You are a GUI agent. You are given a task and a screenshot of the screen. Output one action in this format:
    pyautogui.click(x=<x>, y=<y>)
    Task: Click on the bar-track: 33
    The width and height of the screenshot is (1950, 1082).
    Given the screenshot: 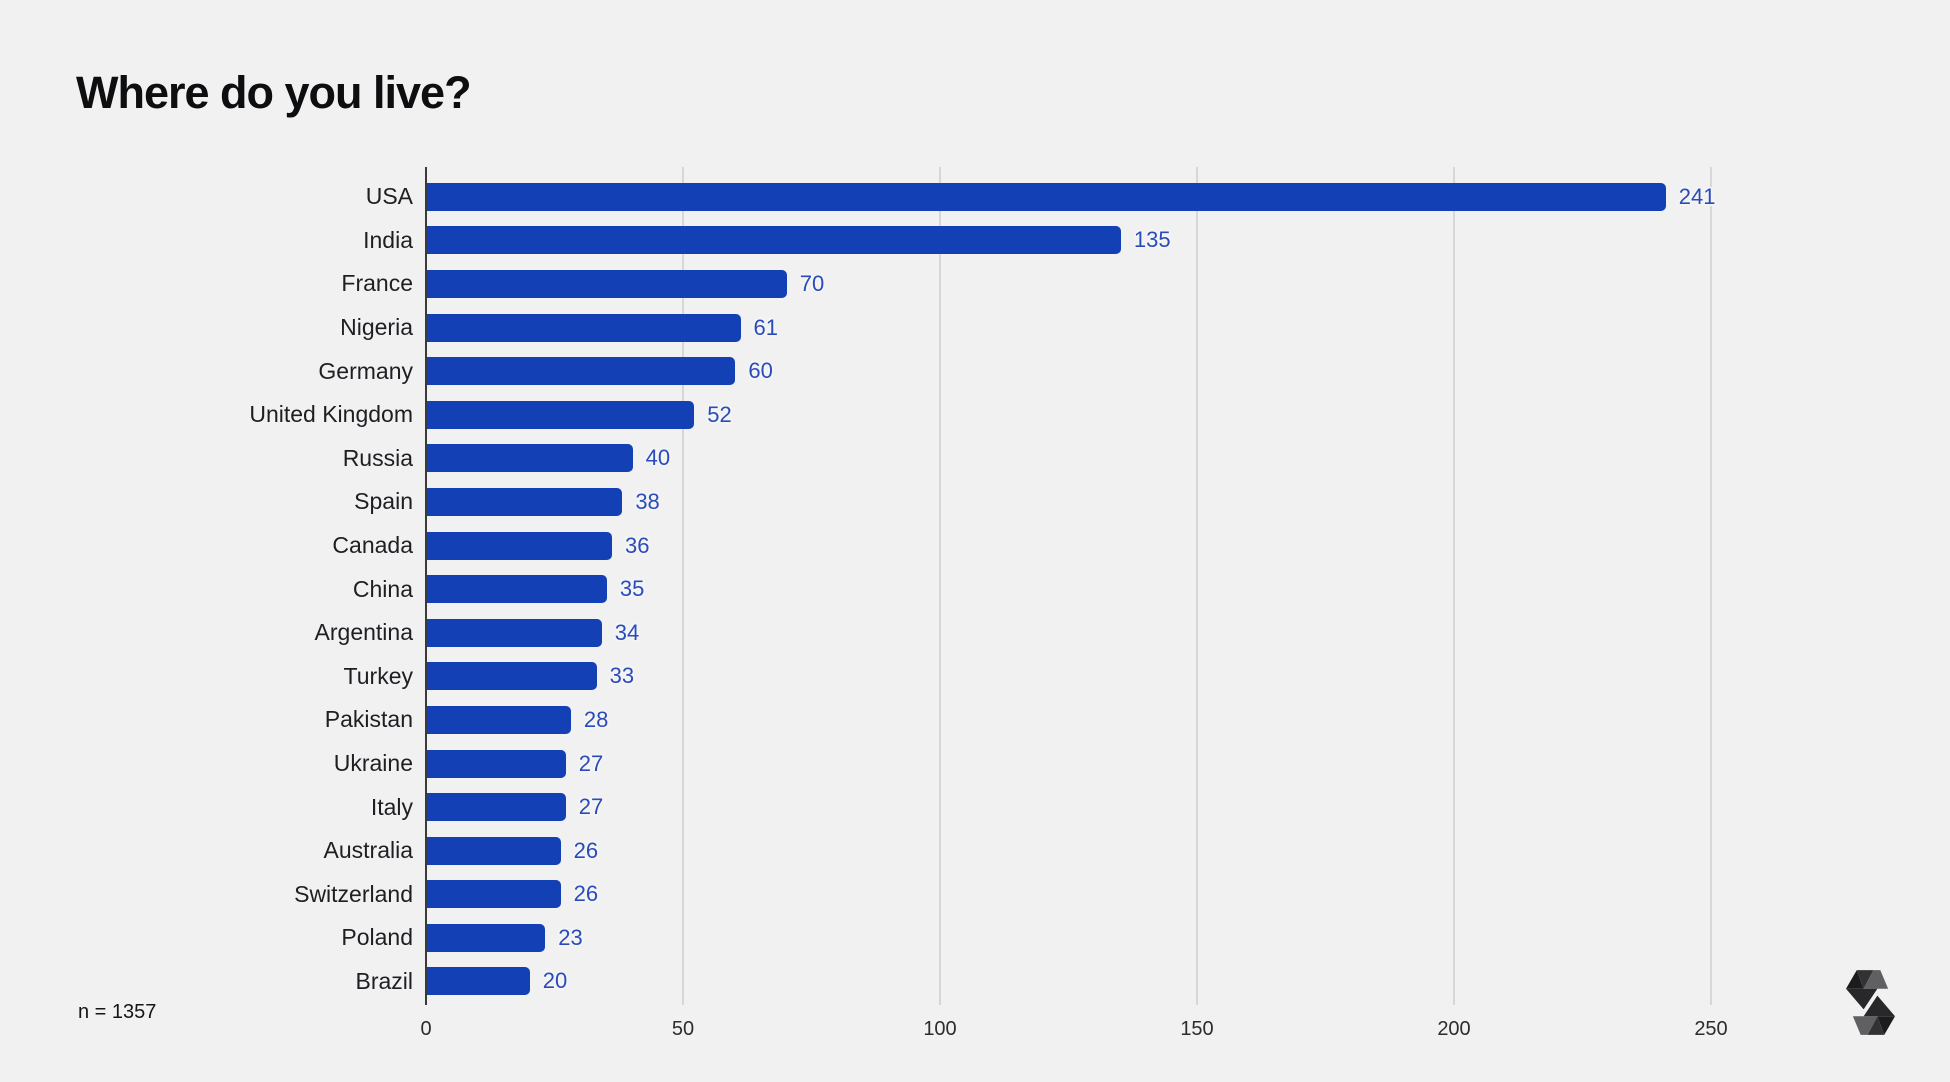 What is the action you would take?
    pyautogui.click(x=1188, y=676)
    